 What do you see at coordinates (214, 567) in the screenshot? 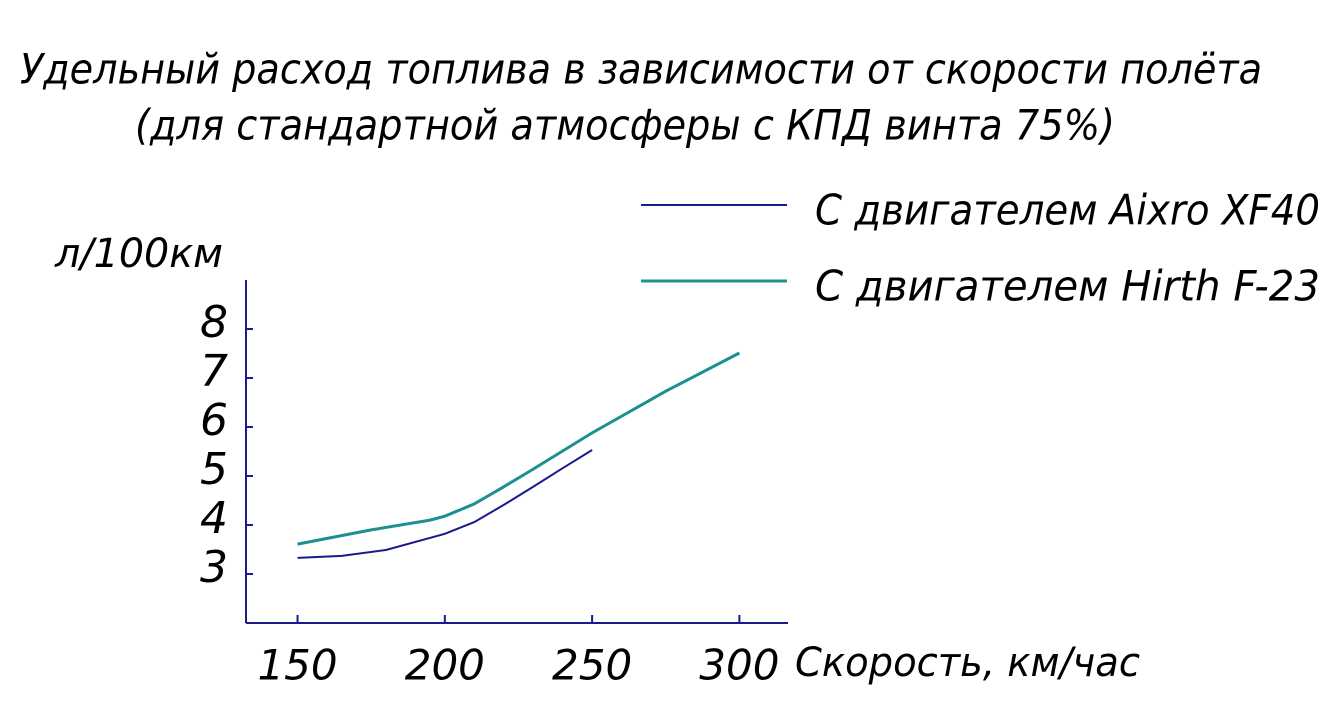
I see `y-tick-label: 3` at bounding box center [214, 567].